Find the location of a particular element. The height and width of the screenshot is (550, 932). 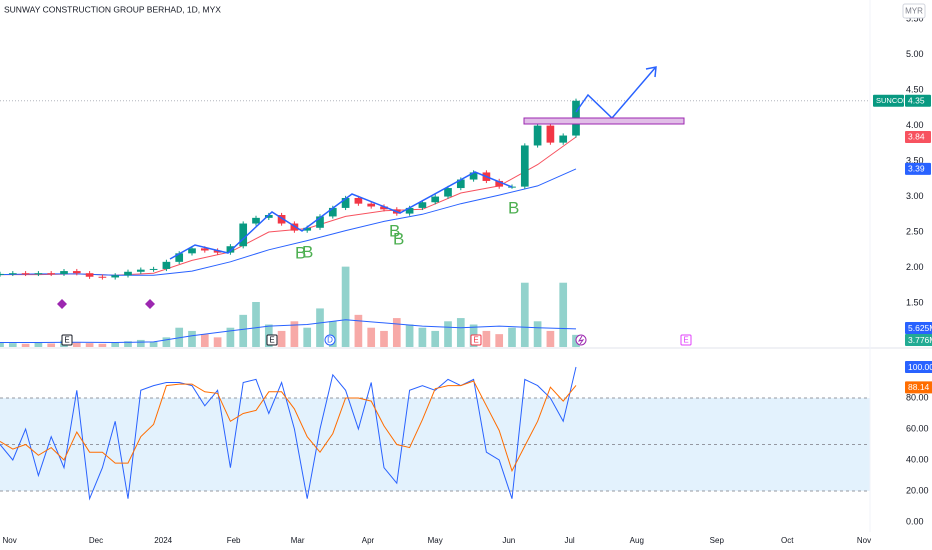

x-tick-label: Oct is located at coordinates (787, 540).